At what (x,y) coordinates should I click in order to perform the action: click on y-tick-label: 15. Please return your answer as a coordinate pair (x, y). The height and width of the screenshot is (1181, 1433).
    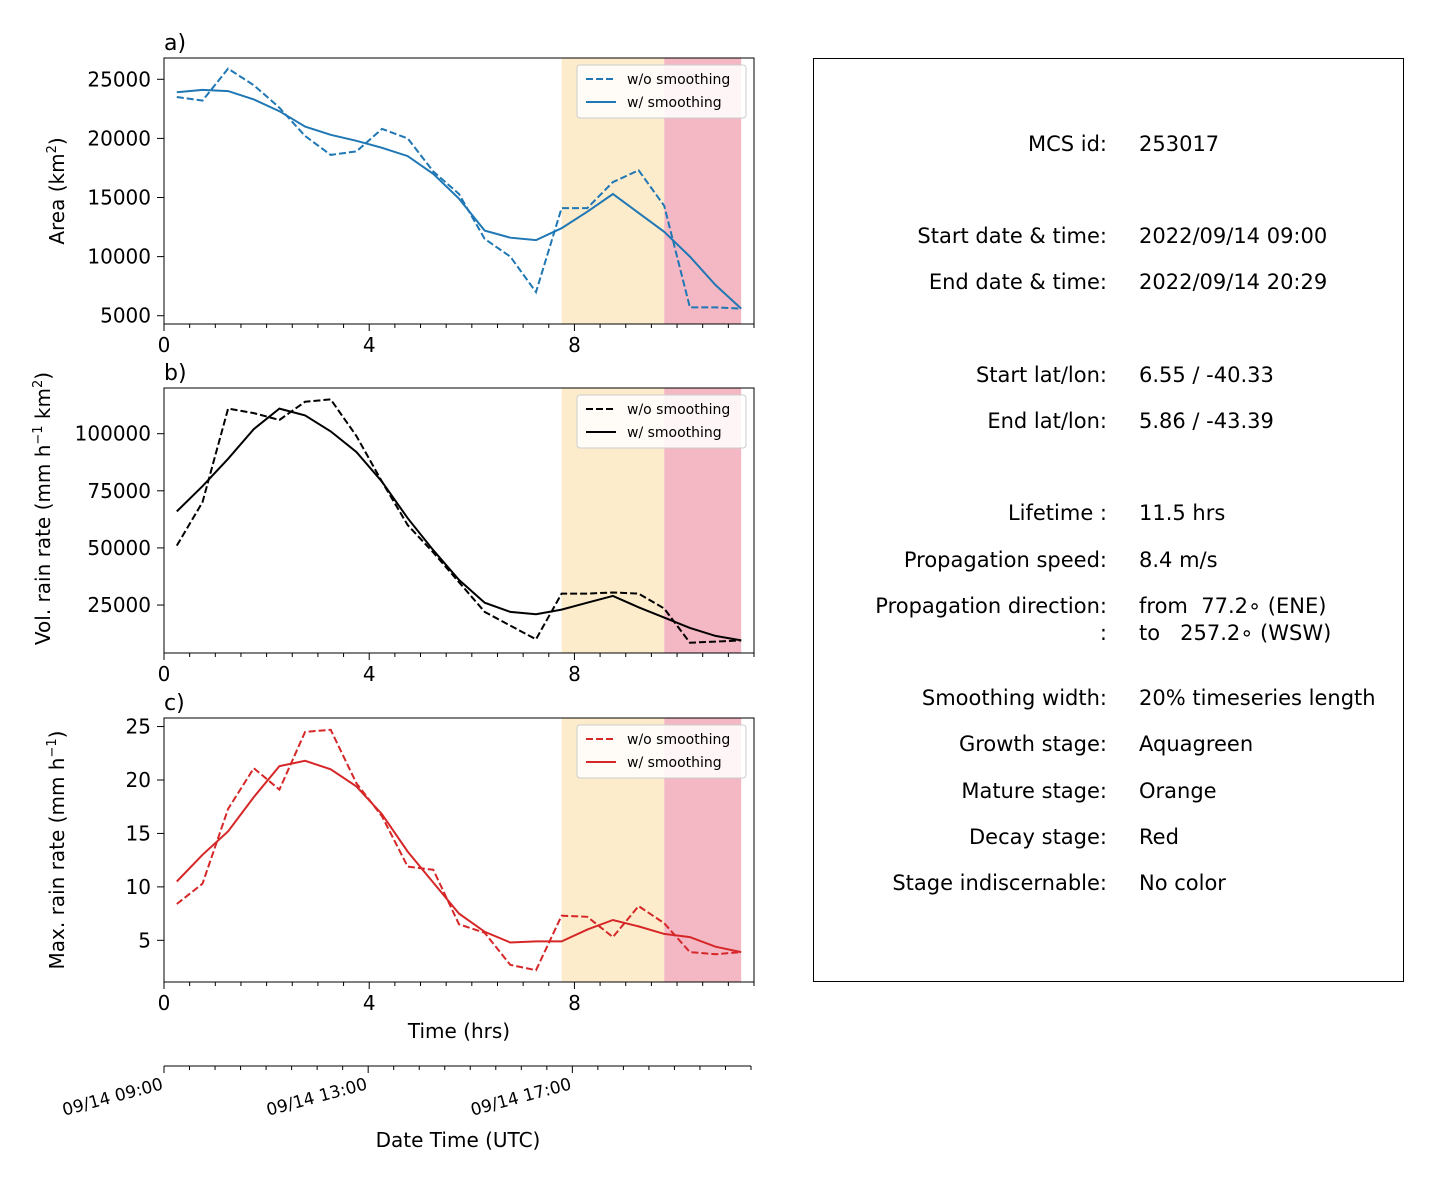
    Looking at the image, I should click on (138, 833).